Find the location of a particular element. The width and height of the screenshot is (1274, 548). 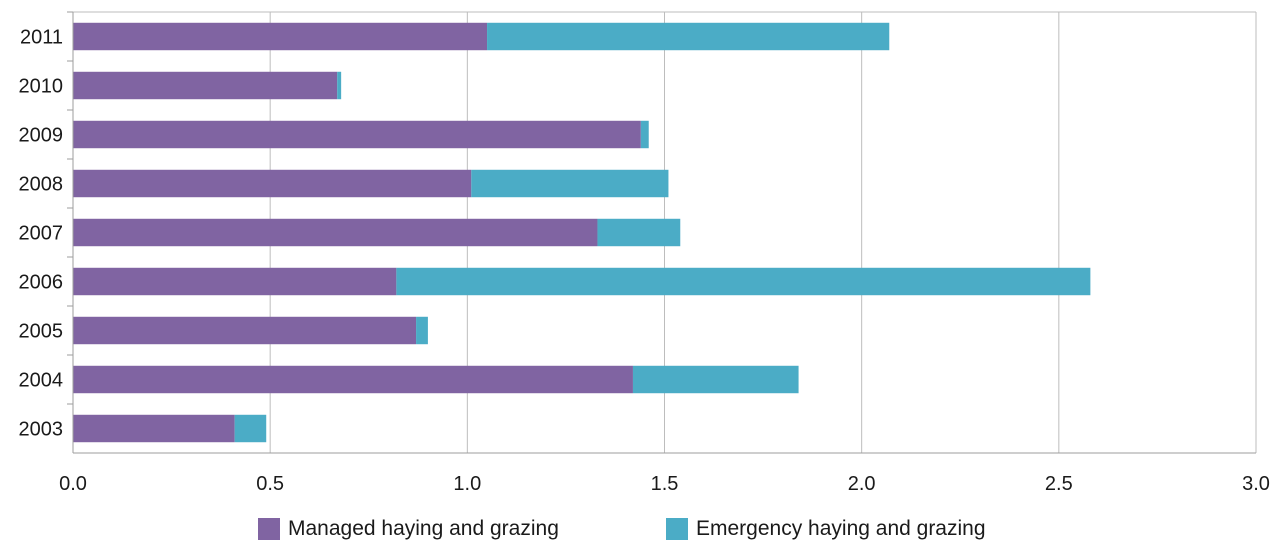

y-tick-label: 2011 is located at coordinates (41, 38).